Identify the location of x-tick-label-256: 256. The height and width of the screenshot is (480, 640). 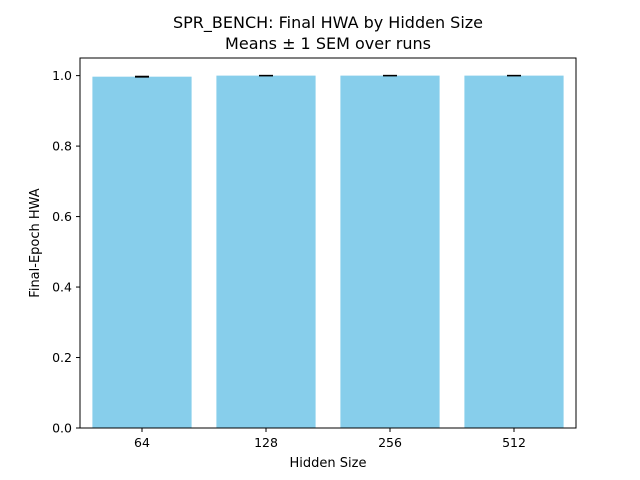
(390, 442).